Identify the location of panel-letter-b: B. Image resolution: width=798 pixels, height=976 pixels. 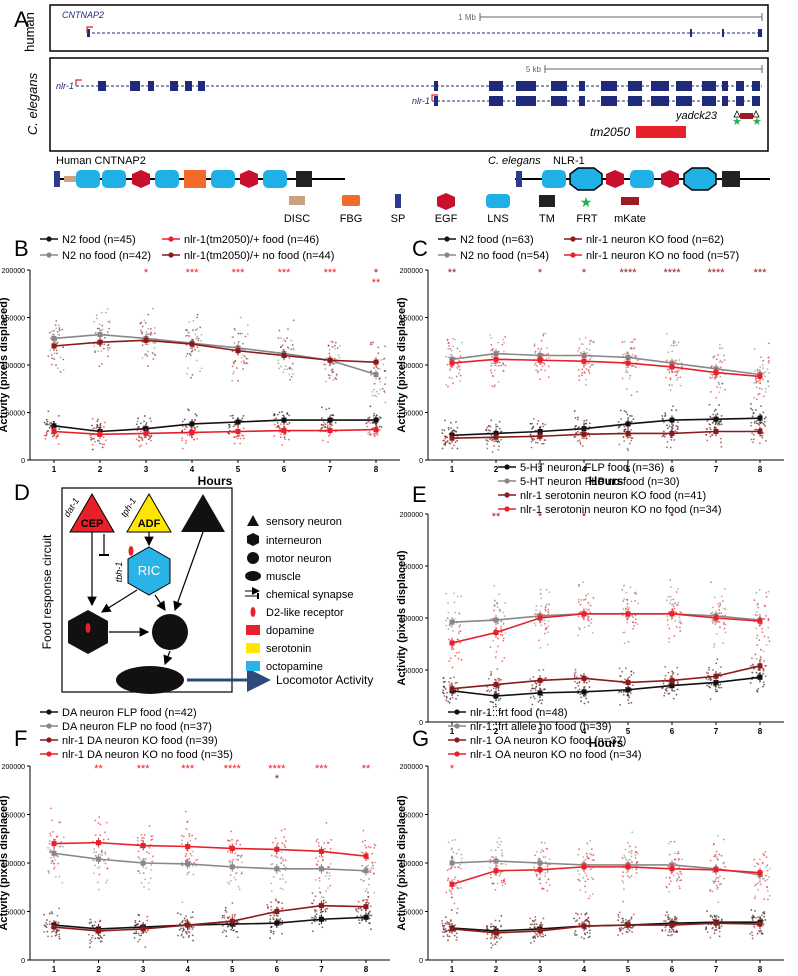
(21, 248).